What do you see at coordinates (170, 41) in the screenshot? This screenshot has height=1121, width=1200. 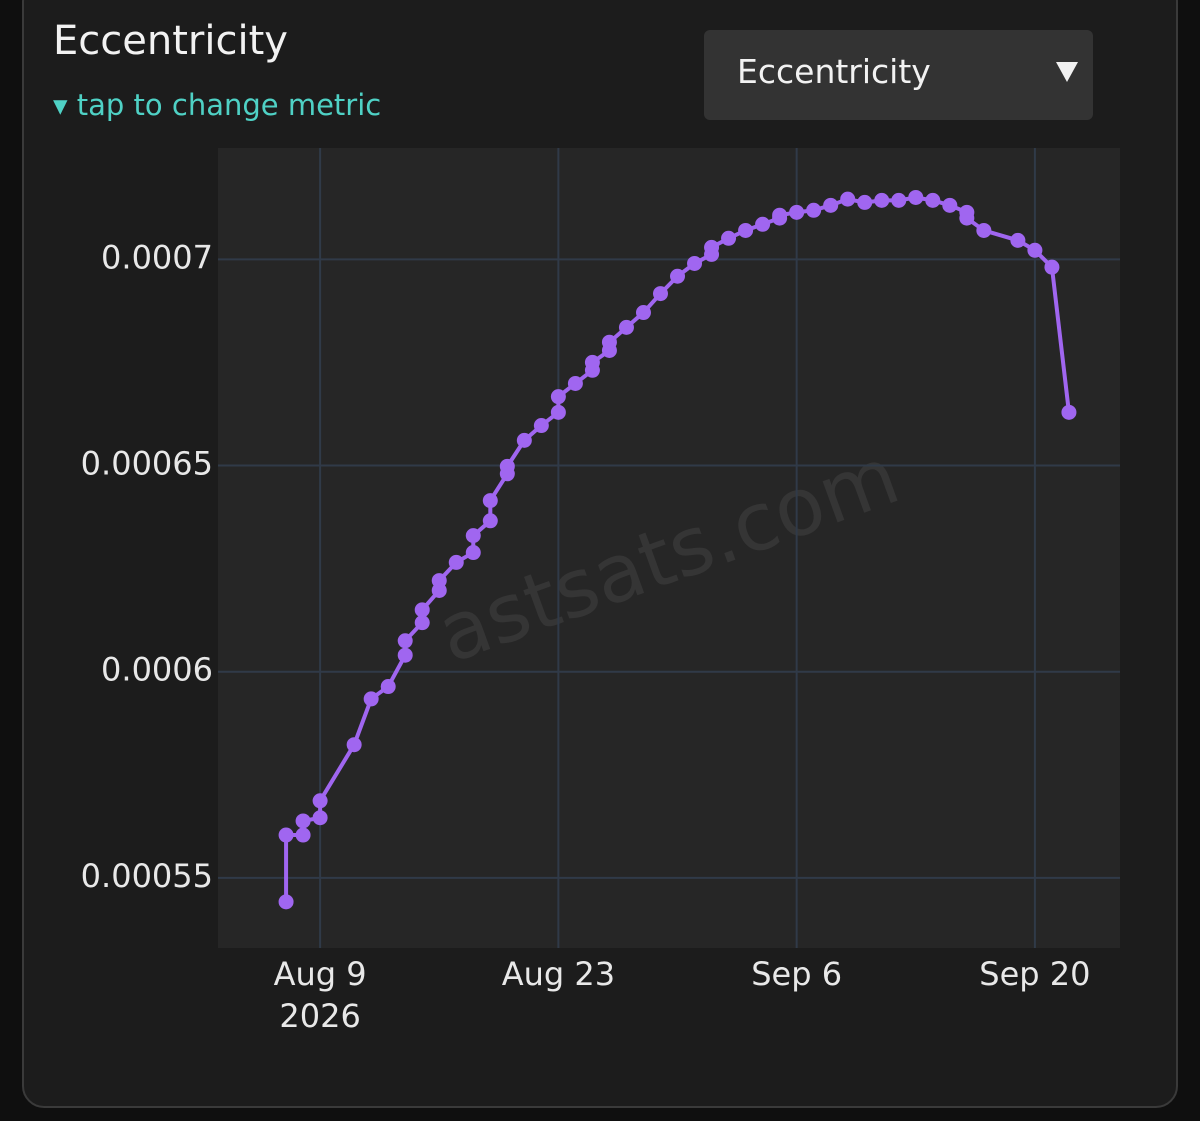 I see `title: Eccentricity` at bounding box center [170, 41].